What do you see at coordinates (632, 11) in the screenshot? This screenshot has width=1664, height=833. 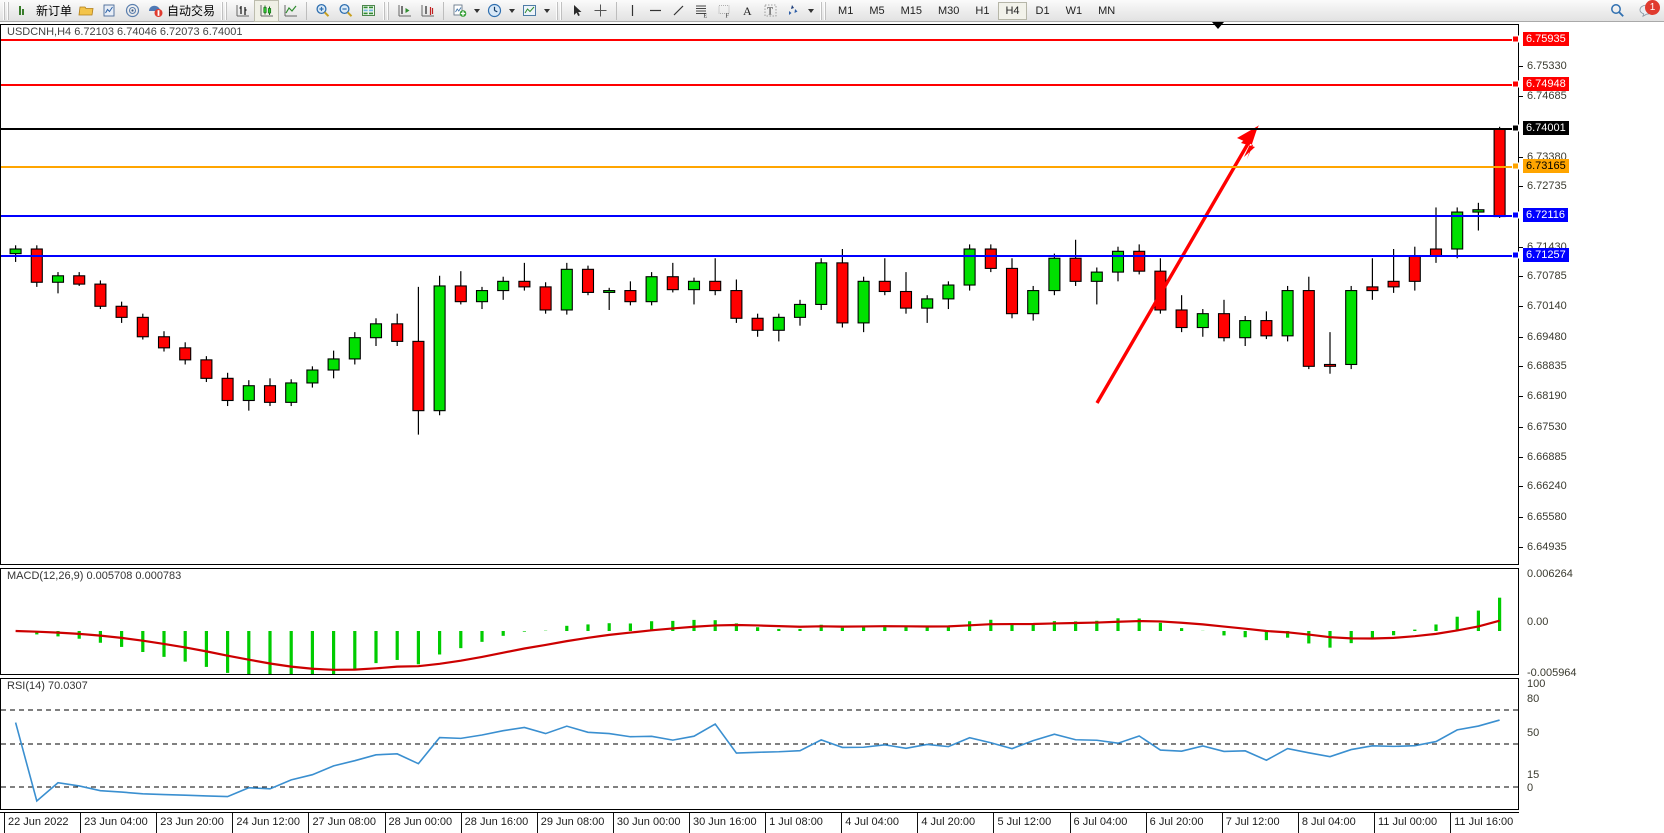 I see `vertical-line-button` at bounding box center [632, 11].